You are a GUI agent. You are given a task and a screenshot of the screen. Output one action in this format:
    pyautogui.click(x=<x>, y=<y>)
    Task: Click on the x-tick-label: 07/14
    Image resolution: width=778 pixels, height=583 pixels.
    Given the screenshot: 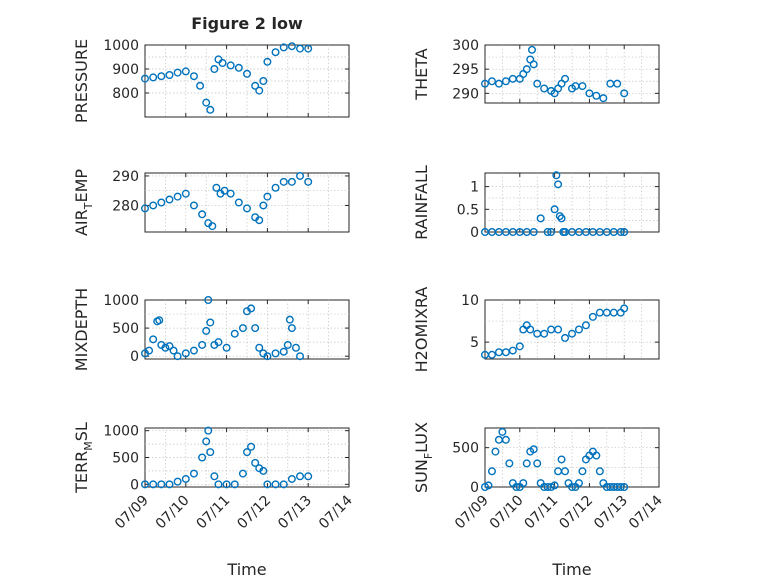 What is the action you would take?
    pyautogui.click(x=336, y=512)
    